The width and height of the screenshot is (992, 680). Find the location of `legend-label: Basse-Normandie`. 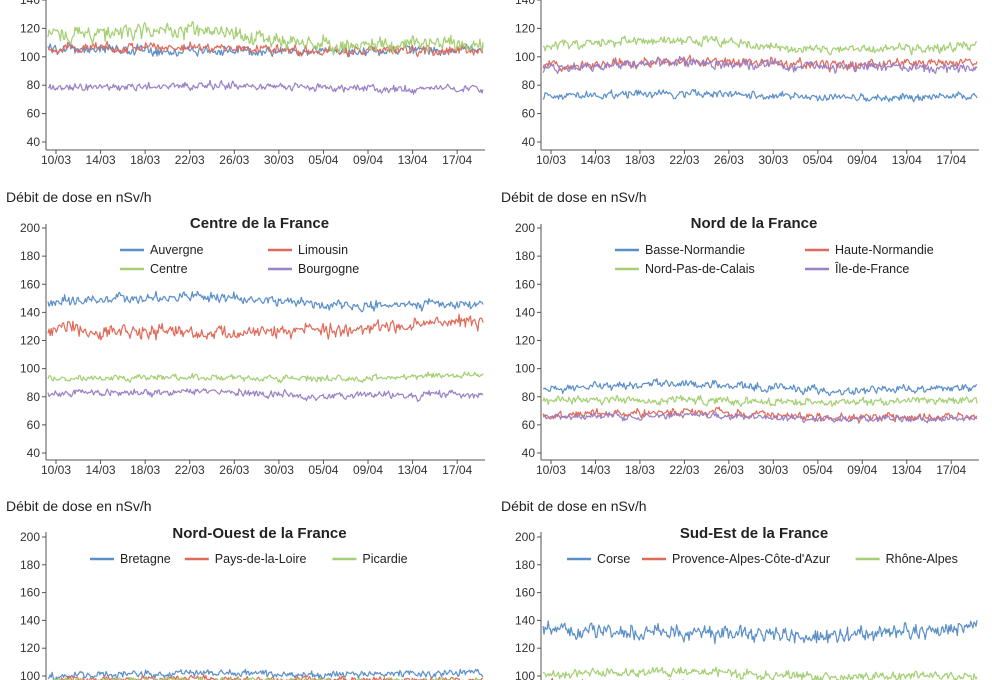

legend-label: Basse-Normandie is located at coordinates (695, 250).